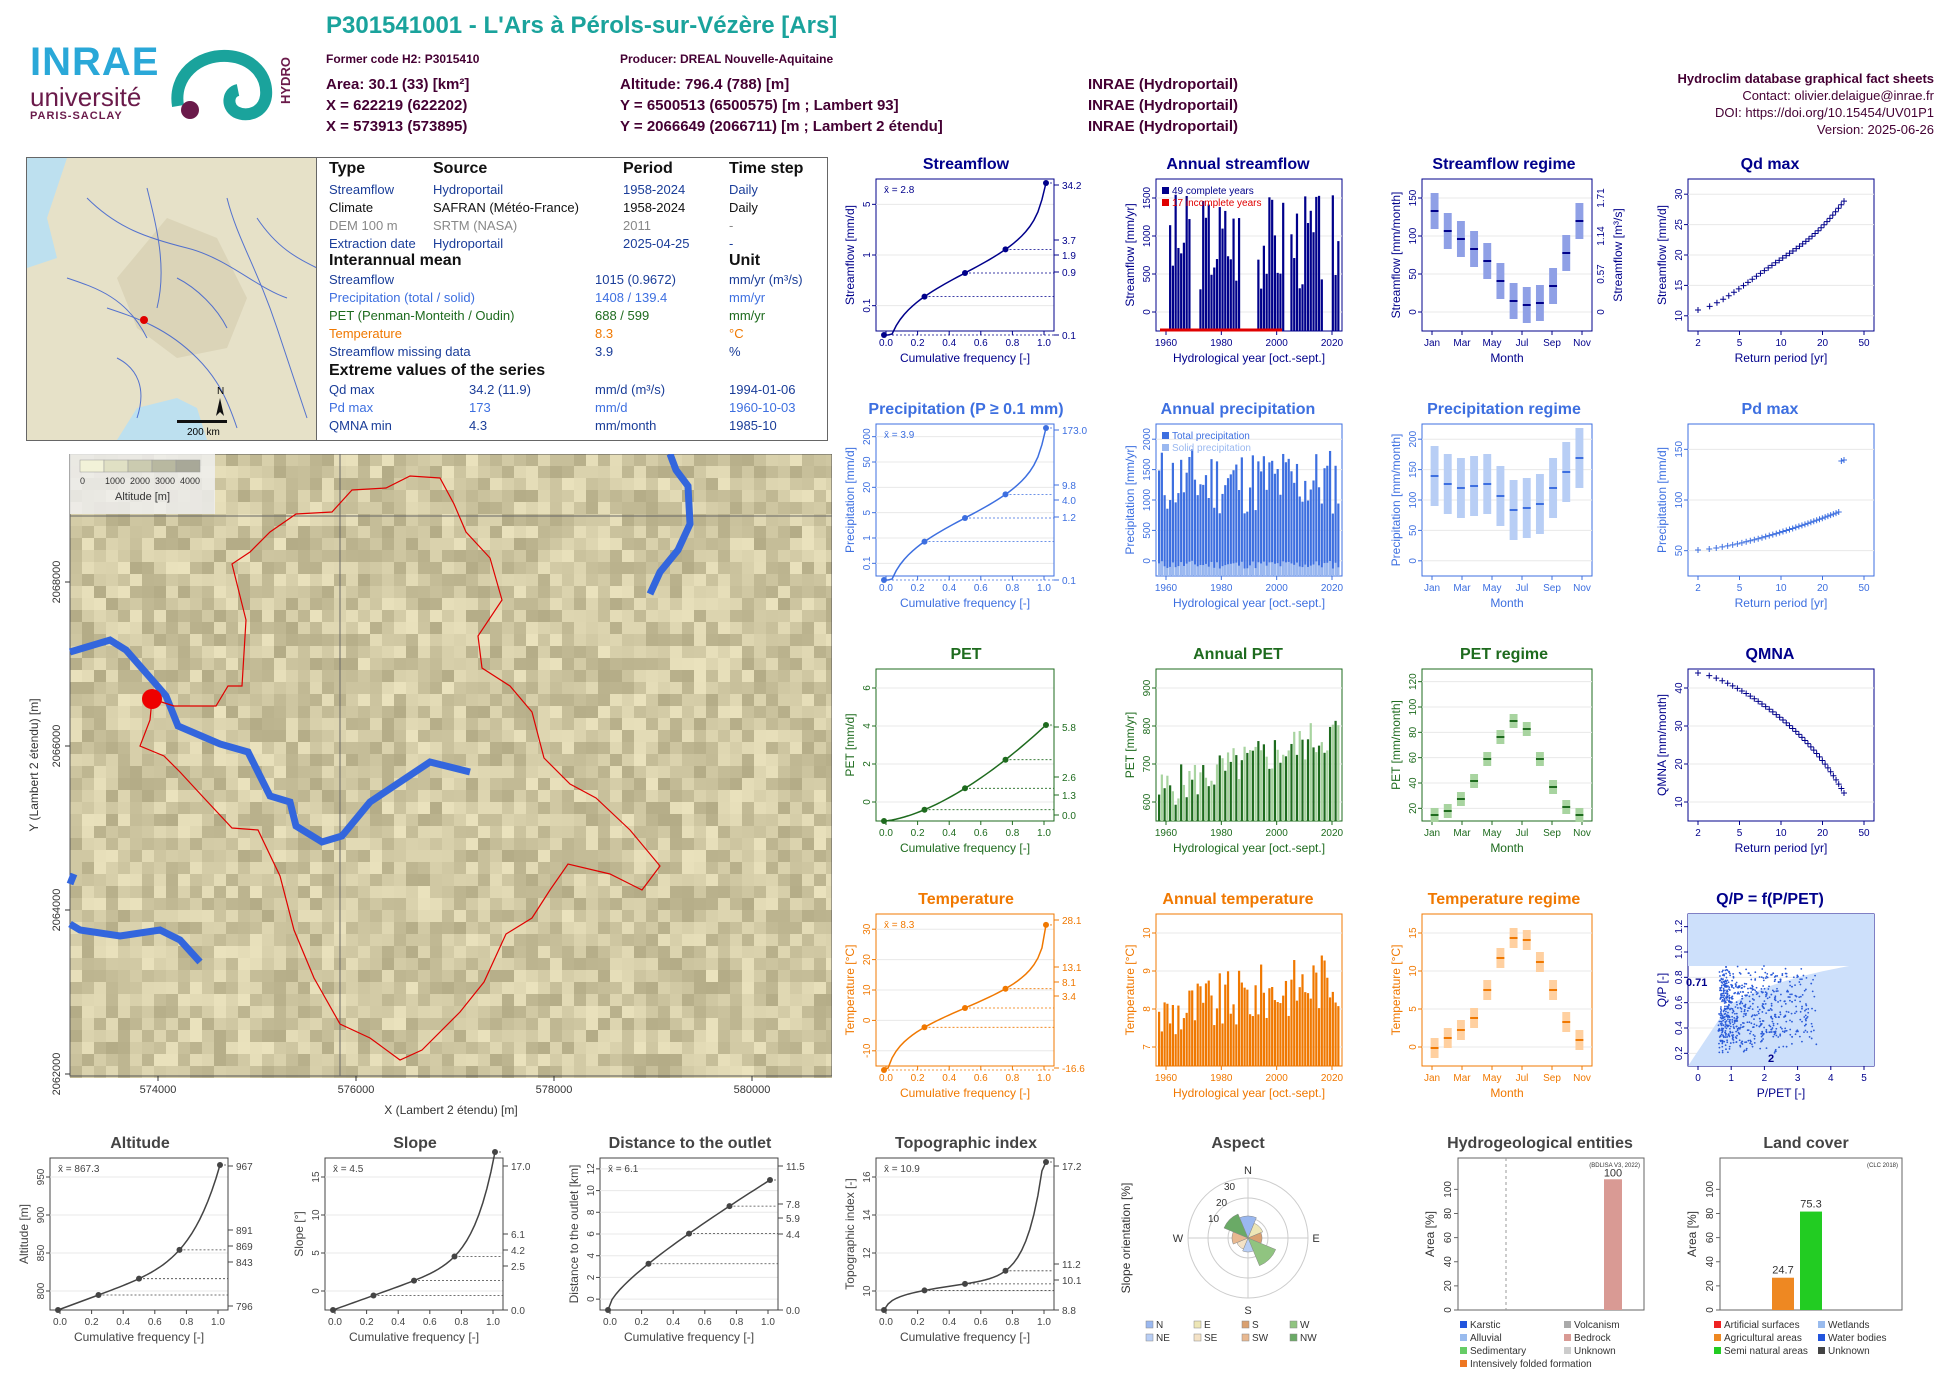 The height and width of the screenshot is (1386, 1960). Describe the element at coordinates (1679, 285) in the screenshot. I see `ytick-label: 15` at that location.